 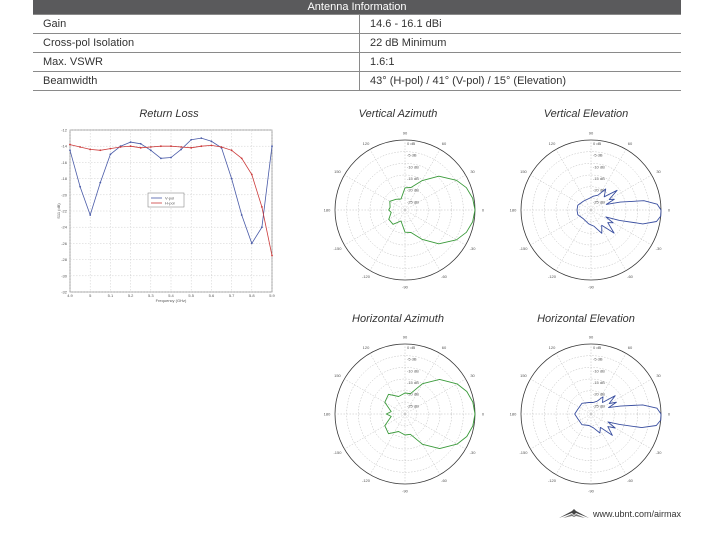 What do you see at coordinates (357, 62) in the screenshot?
I see `table-row: Max. VSWR 1.6:1` at bounding box center [357, 62].